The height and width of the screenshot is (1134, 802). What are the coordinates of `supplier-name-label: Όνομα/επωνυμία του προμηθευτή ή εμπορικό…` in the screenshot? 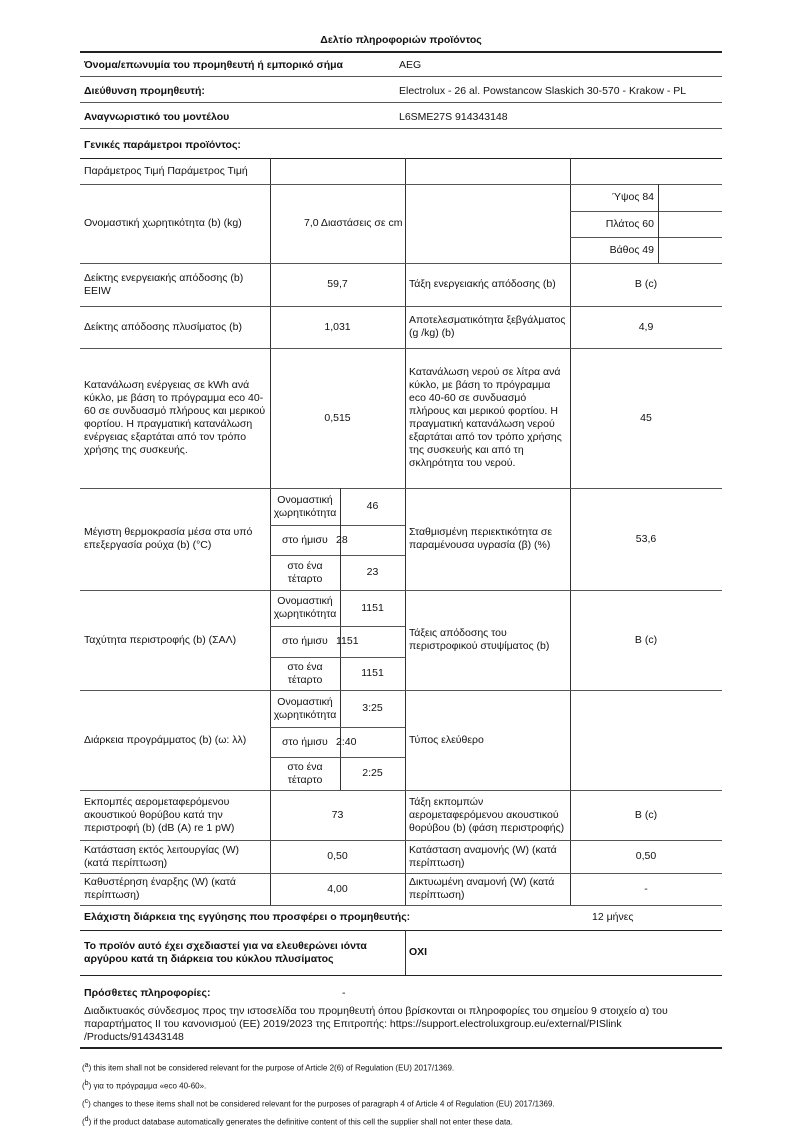 It's located at (214, 64).